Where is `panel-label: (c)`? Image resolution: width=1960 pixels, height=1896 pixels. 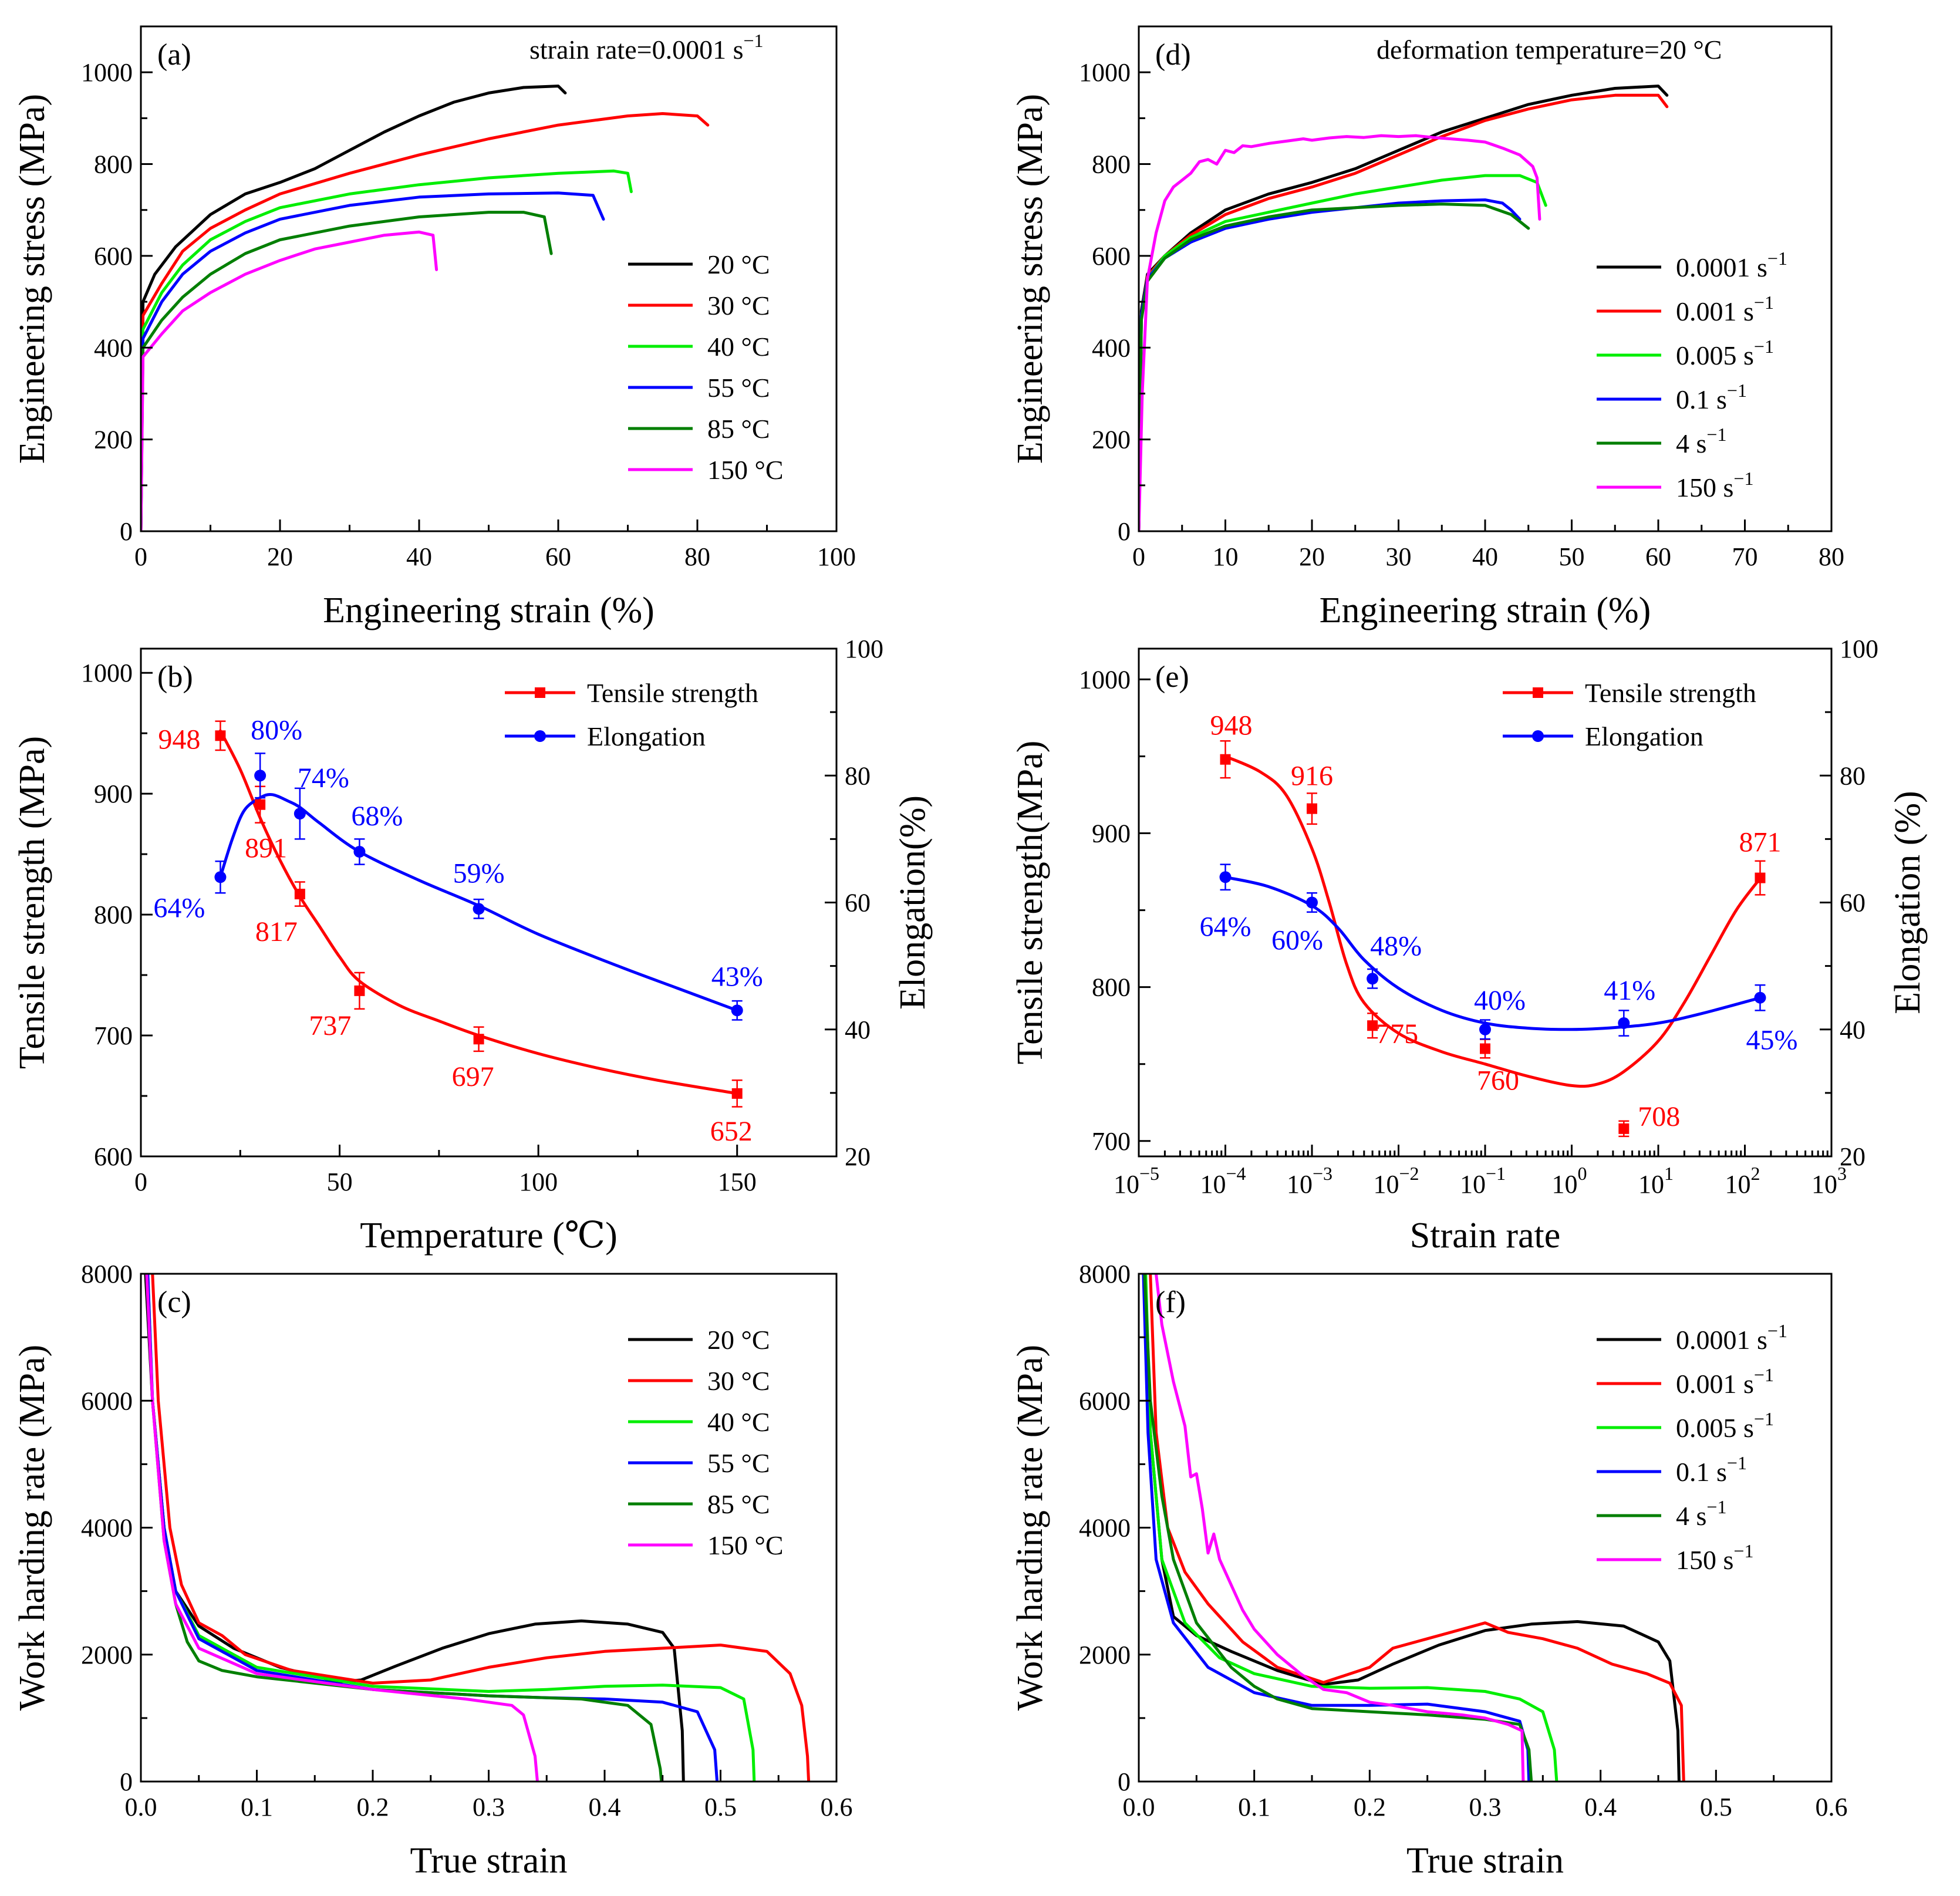 panel-label: (c) is located at coordinates (174, 1302).